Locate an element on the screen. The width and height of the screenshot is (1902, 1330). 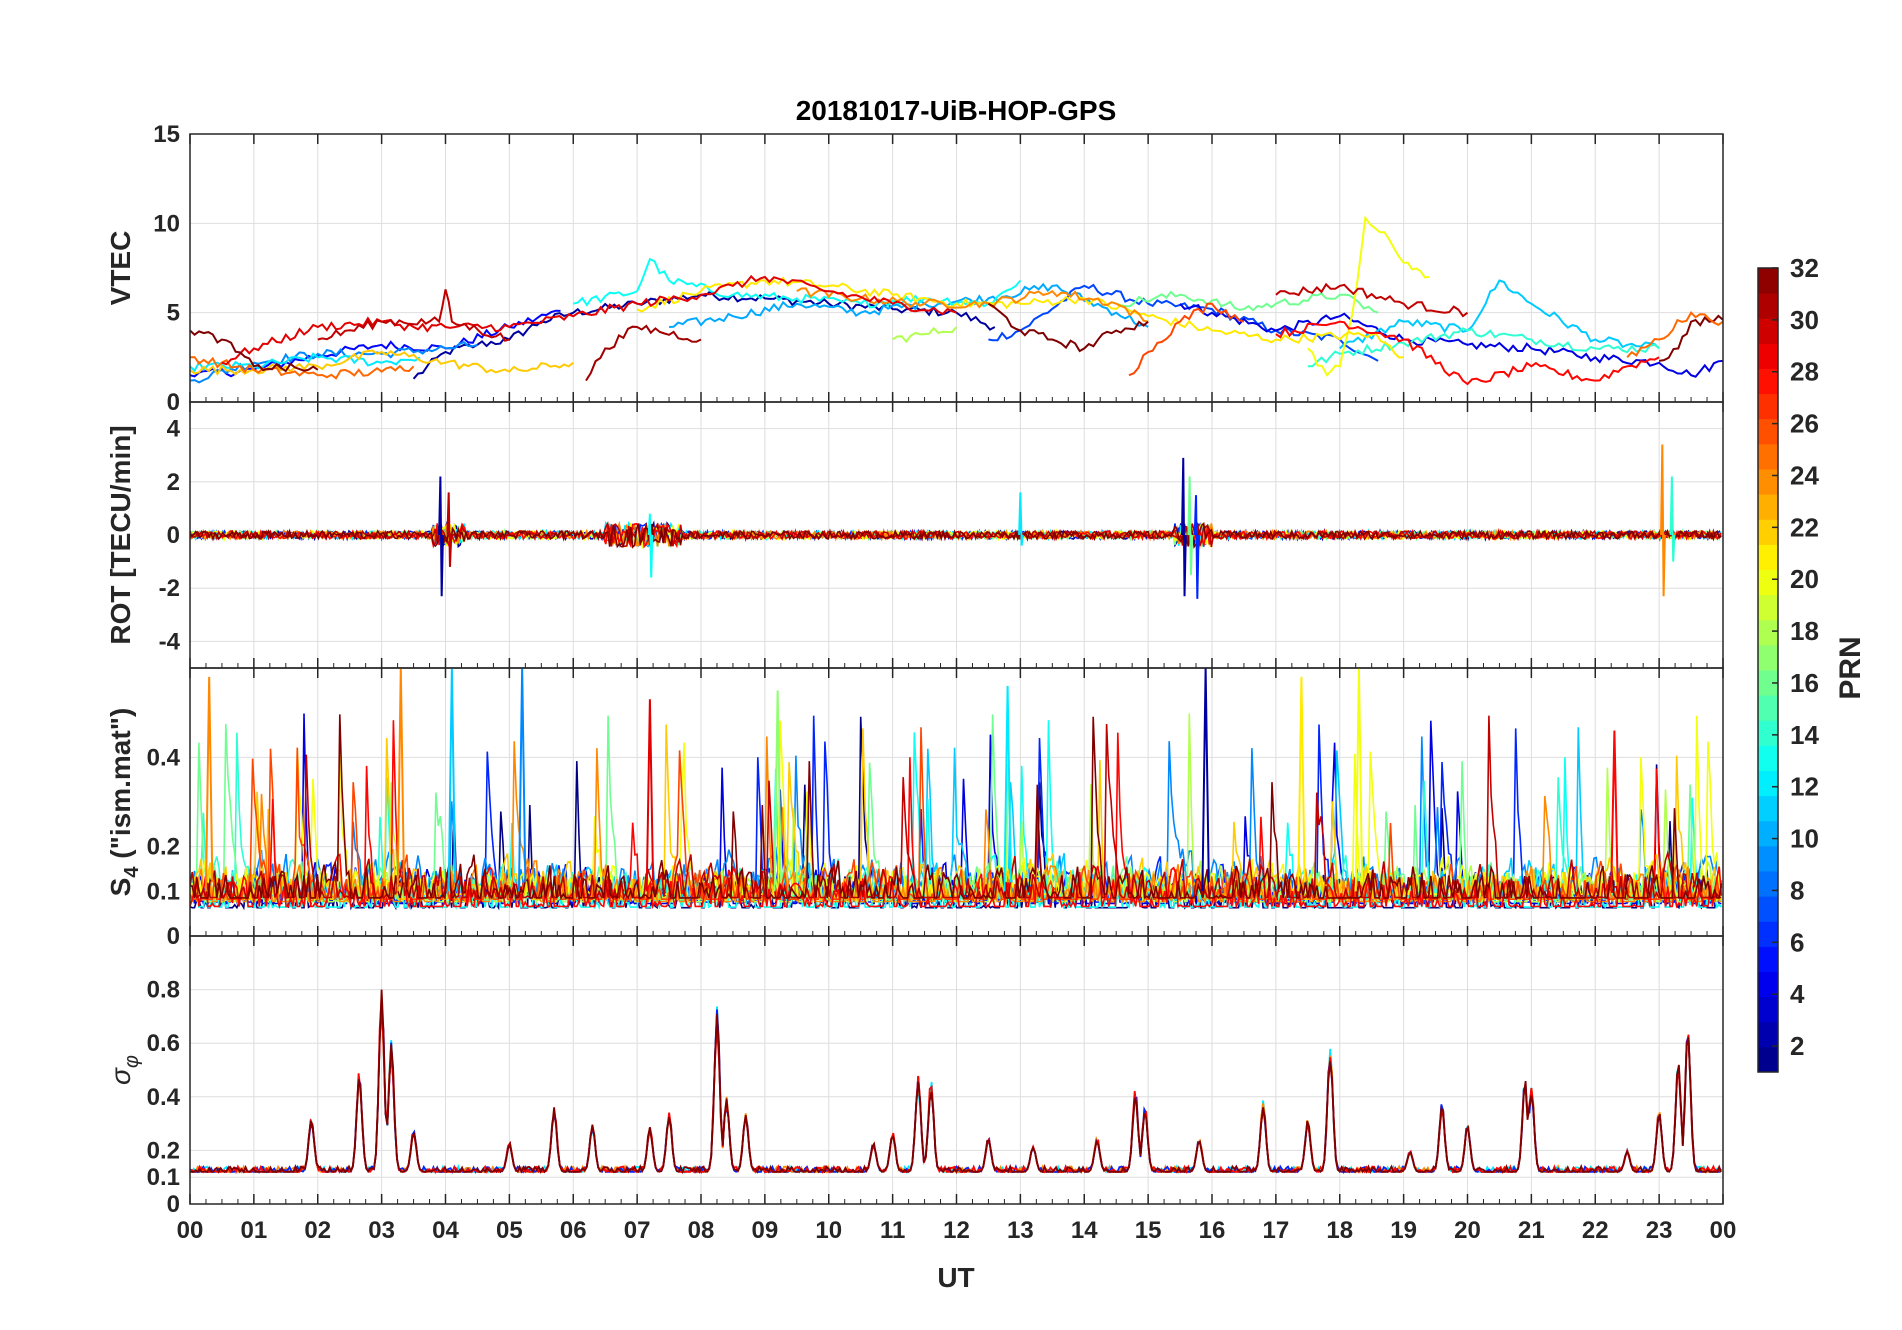
colorbar-tick-label: 14 is located at coordinates (1804, 735).